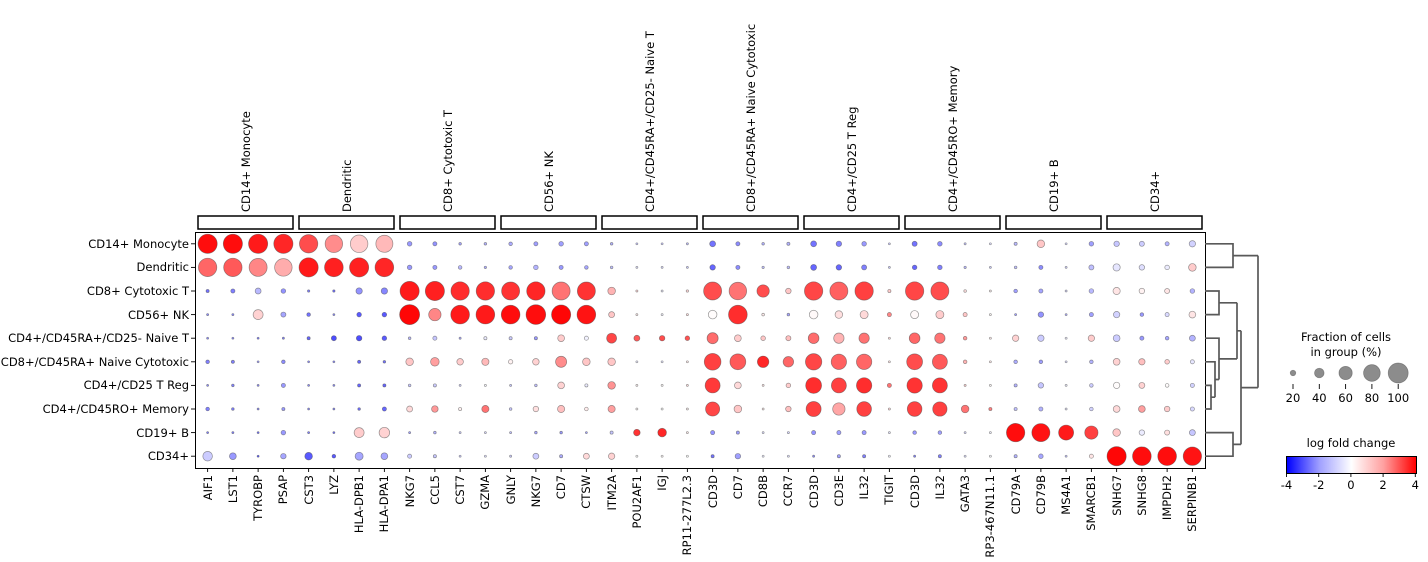  What do you see at coordinates (136, 385) in the screenshot?
I see `row-label: CD4+/CD25 T Reg` at bounding box center [136, 385].